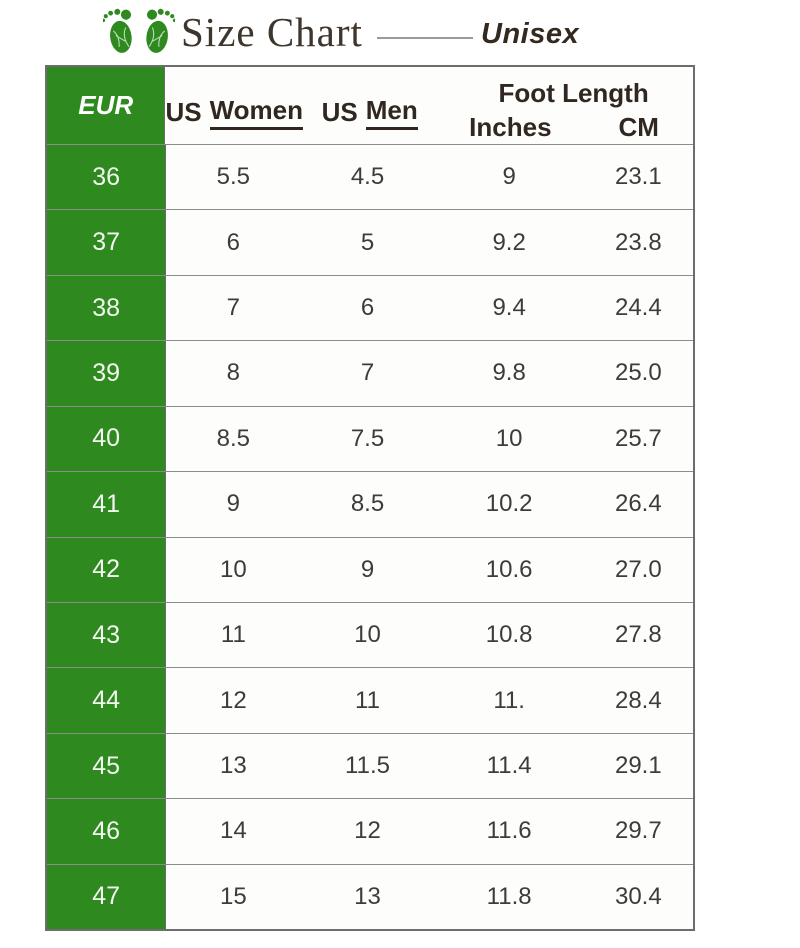  I want to click on us-men-size-cell: 12, so click(367, 831).